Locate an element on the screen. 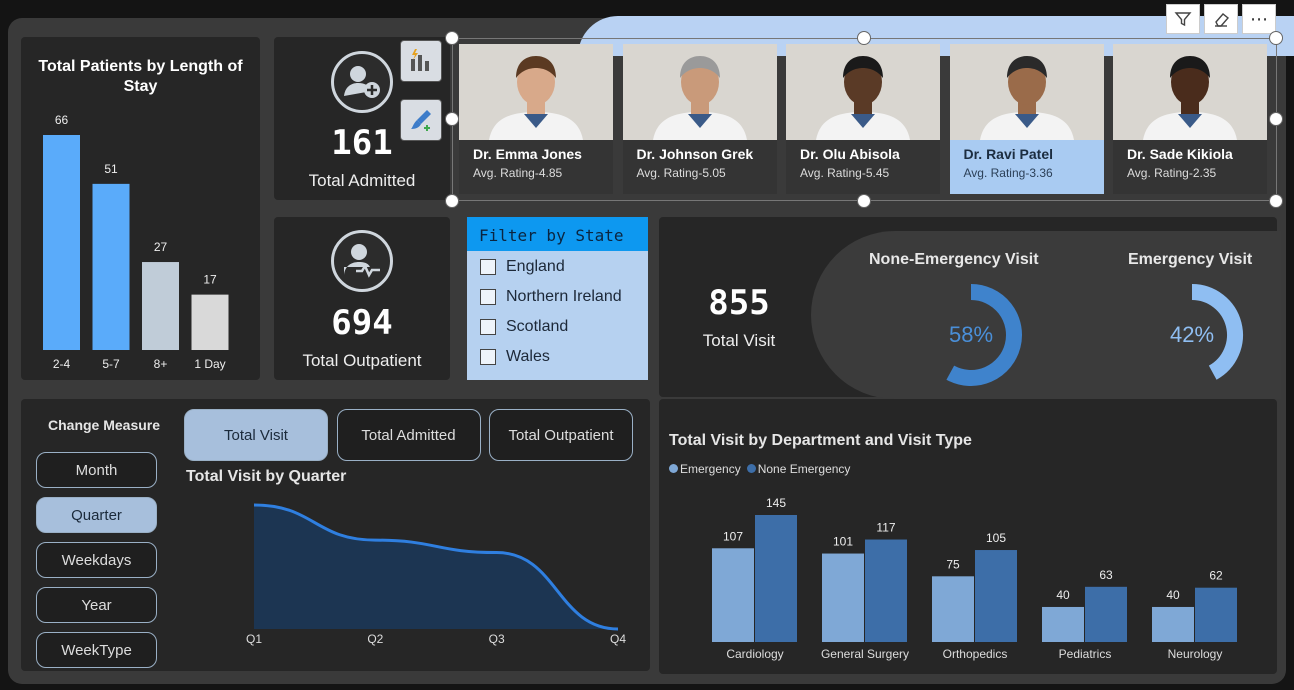 The height and width of the screenshot is (690, 1294). legend-none-emergency: None Emergency is located at coordinates (798, 469).